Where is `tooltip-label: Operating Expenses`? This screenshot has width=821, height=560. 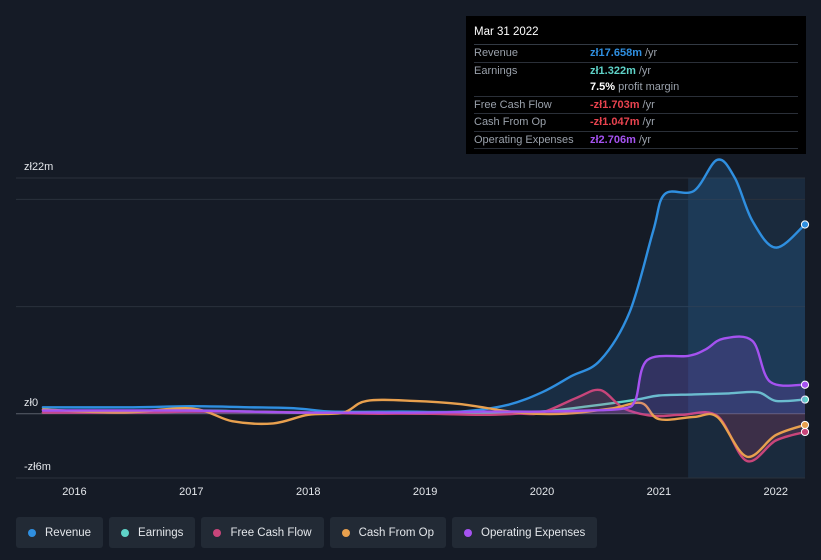
tooltip-label: Operating Expenses is located at coordinates (524, 139).